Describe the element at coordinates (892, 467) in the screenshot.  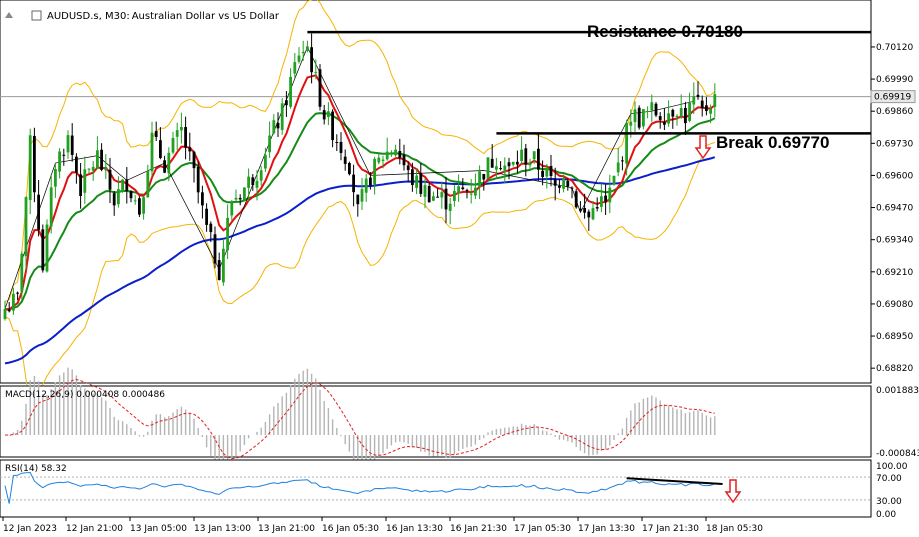
I see `rsi-tick-100: 100.00` at that location.